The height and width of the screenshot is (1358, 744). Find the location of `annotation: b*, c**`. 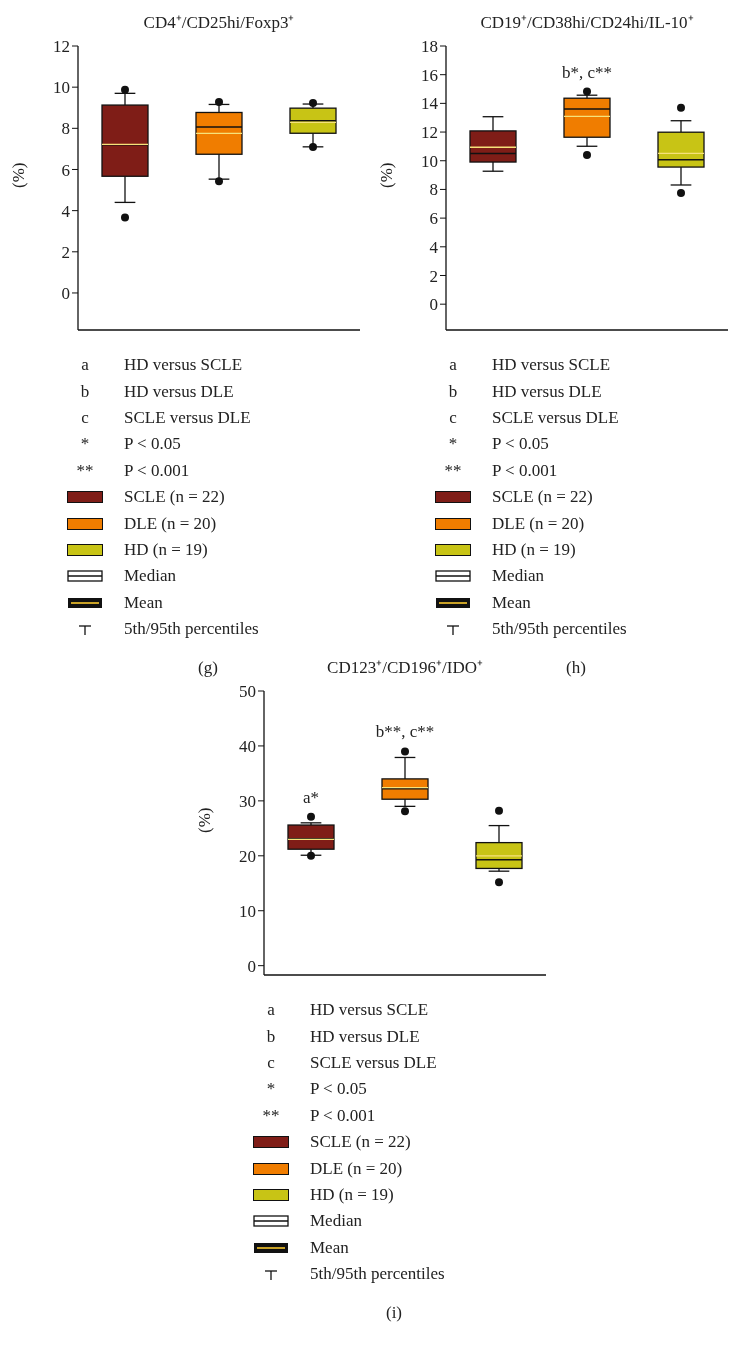

annotation: b*, c** is located at coordinates (587, 72).